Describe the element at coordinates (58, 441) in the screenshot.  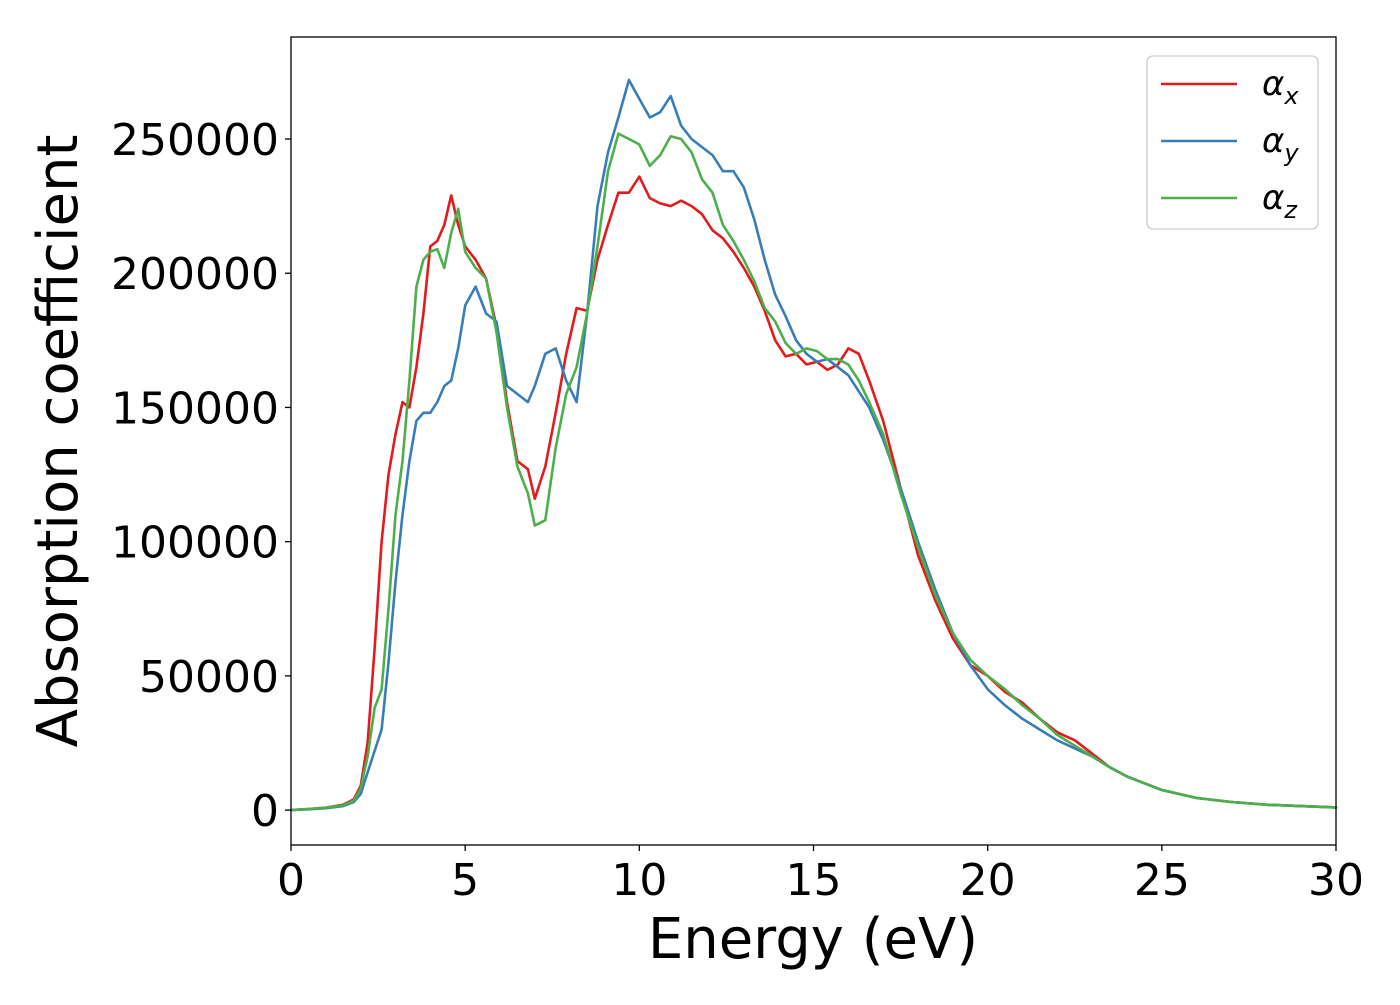
I see `y-axis-title: Absorption coefficient` at that location.